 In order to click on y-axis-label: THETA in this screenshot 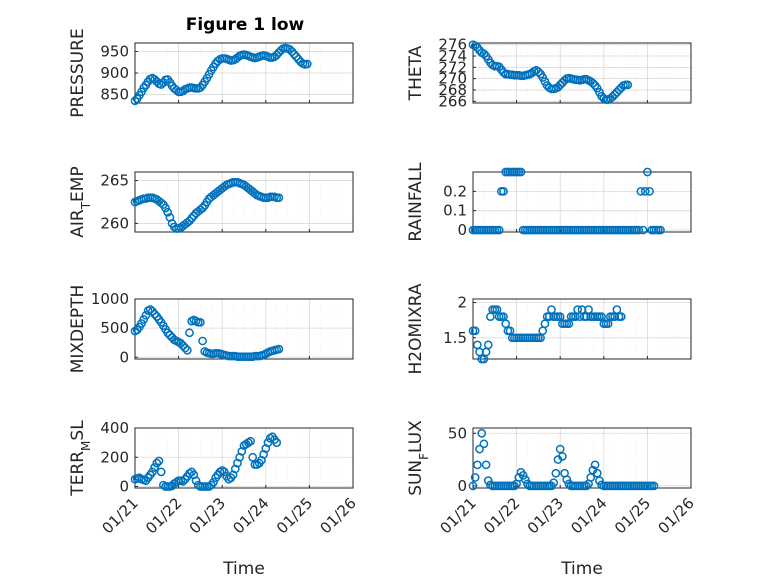, I will do `click(416, 73)`.